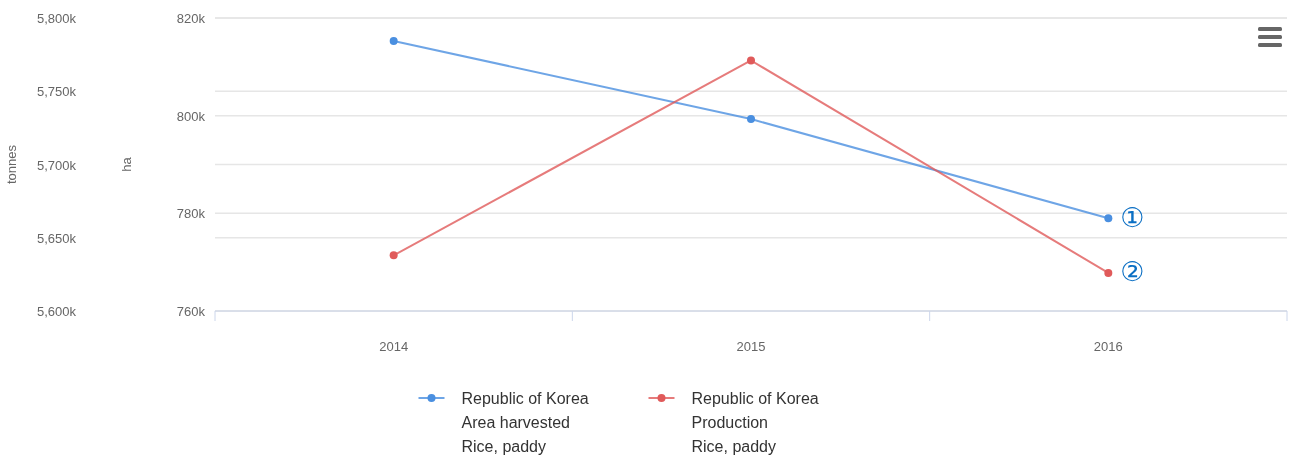  What do you see at coordinates (56, 238) in the screenshot?
I see `y2-tick-label: 5,650k` at bounding box center [56, 238].